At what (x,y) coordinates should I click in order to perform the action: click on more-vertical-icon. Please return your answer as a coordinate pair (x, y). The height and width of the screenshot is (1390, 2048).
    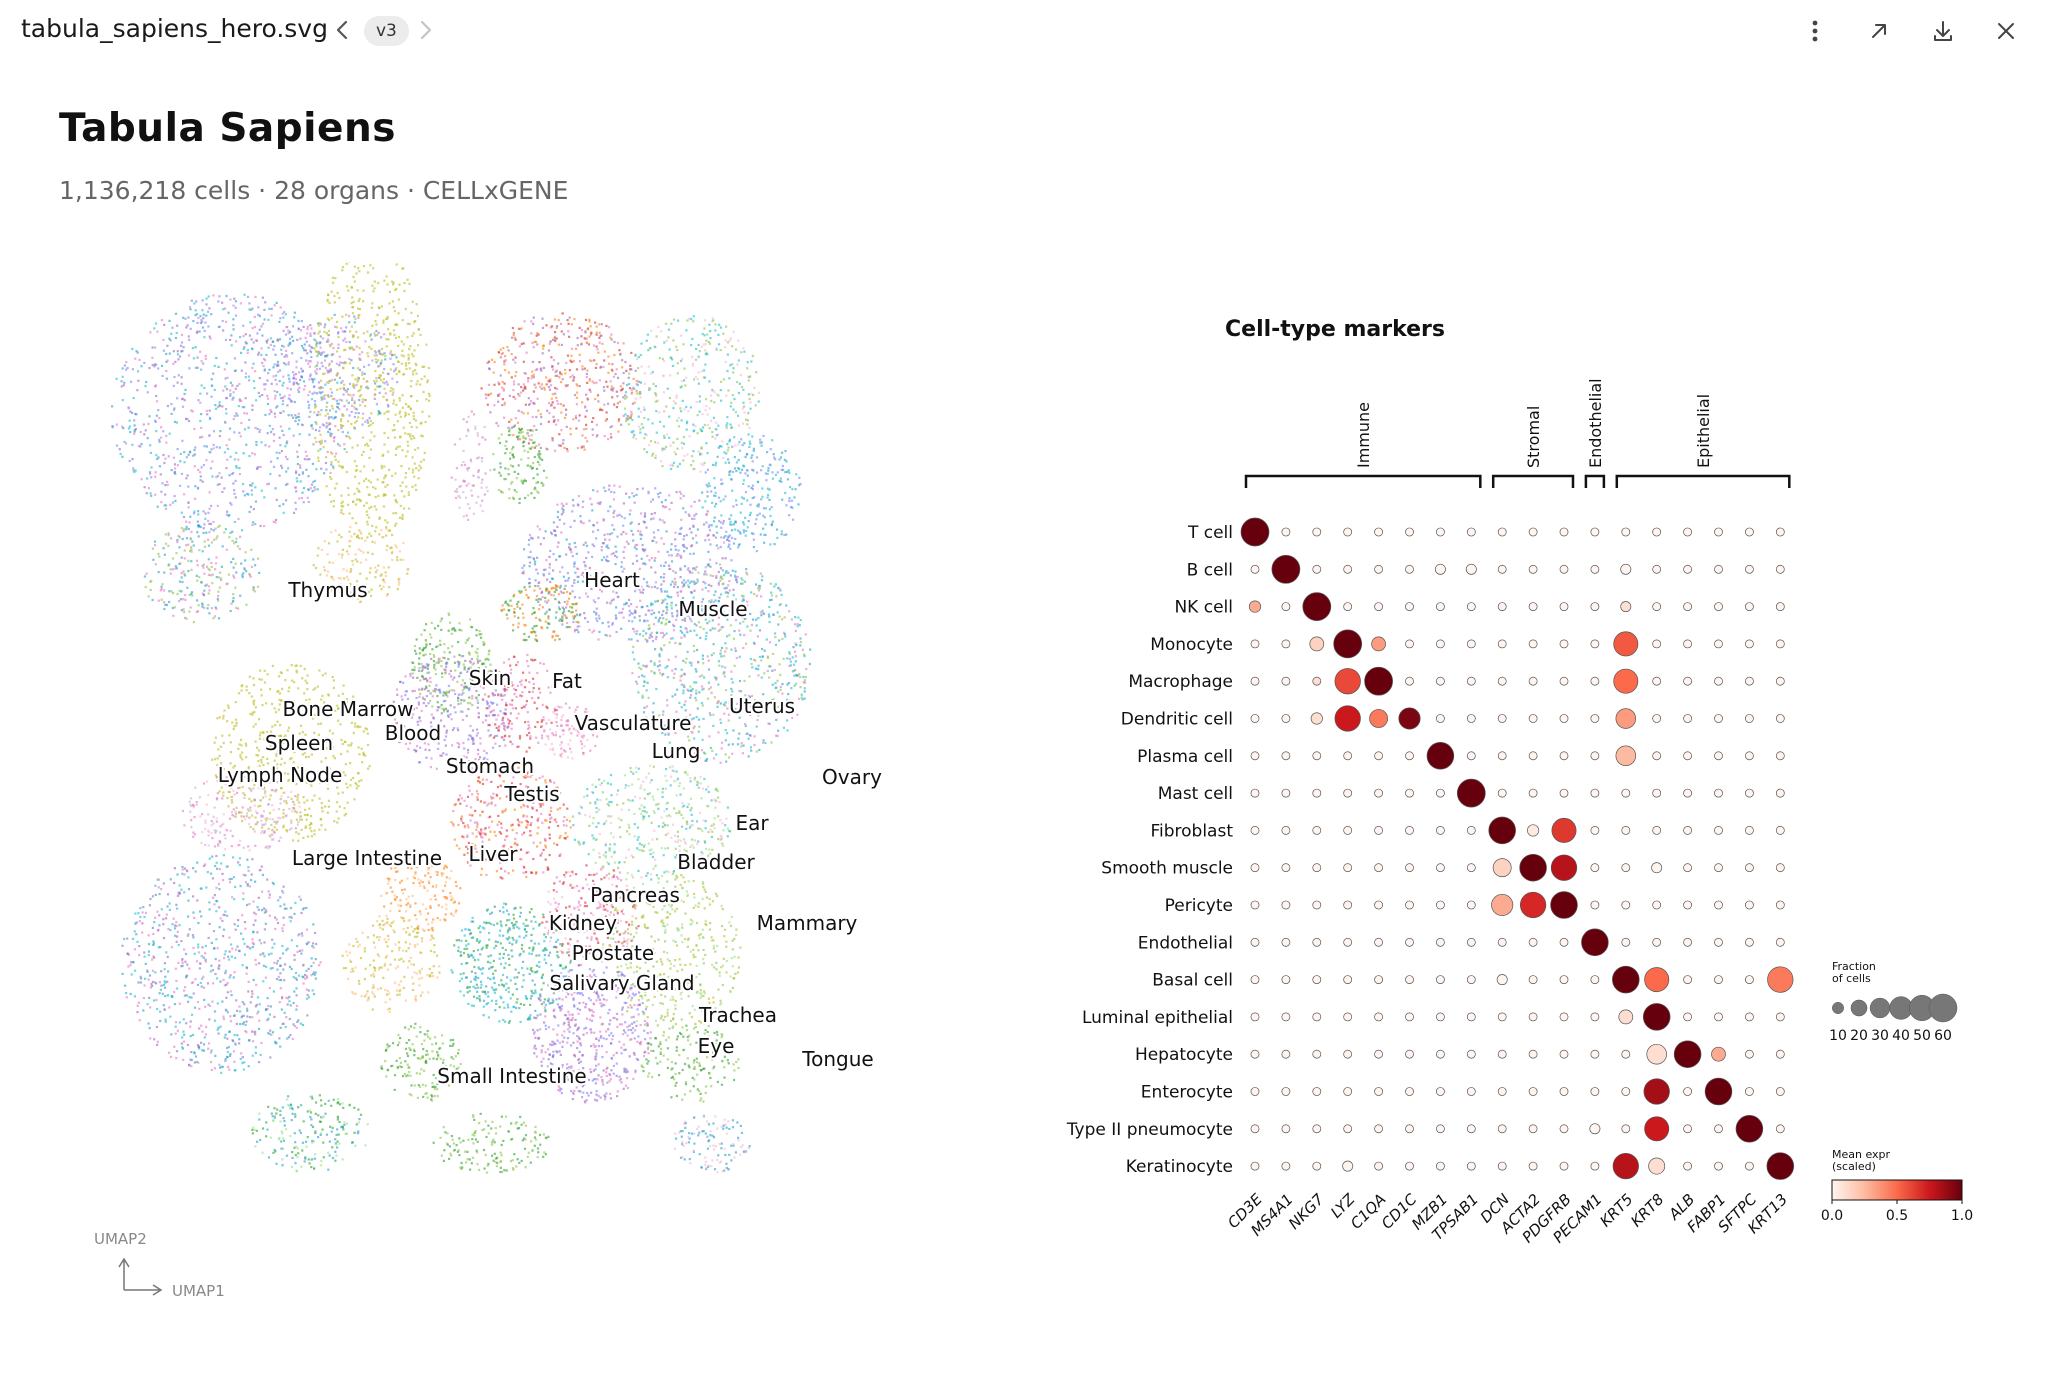
    Looking at the image, I should click on (1815, 31).